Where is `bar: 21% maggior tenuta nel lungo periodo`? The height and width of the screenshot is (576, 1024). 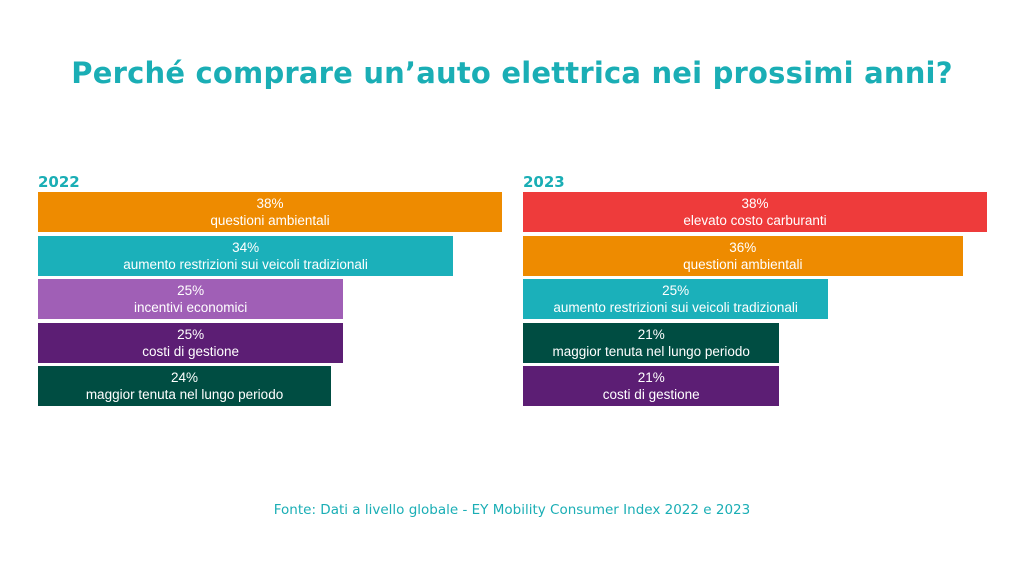
bar: 21% maggior tenuta nel lungo periodo is located at coordinates (651, 342).